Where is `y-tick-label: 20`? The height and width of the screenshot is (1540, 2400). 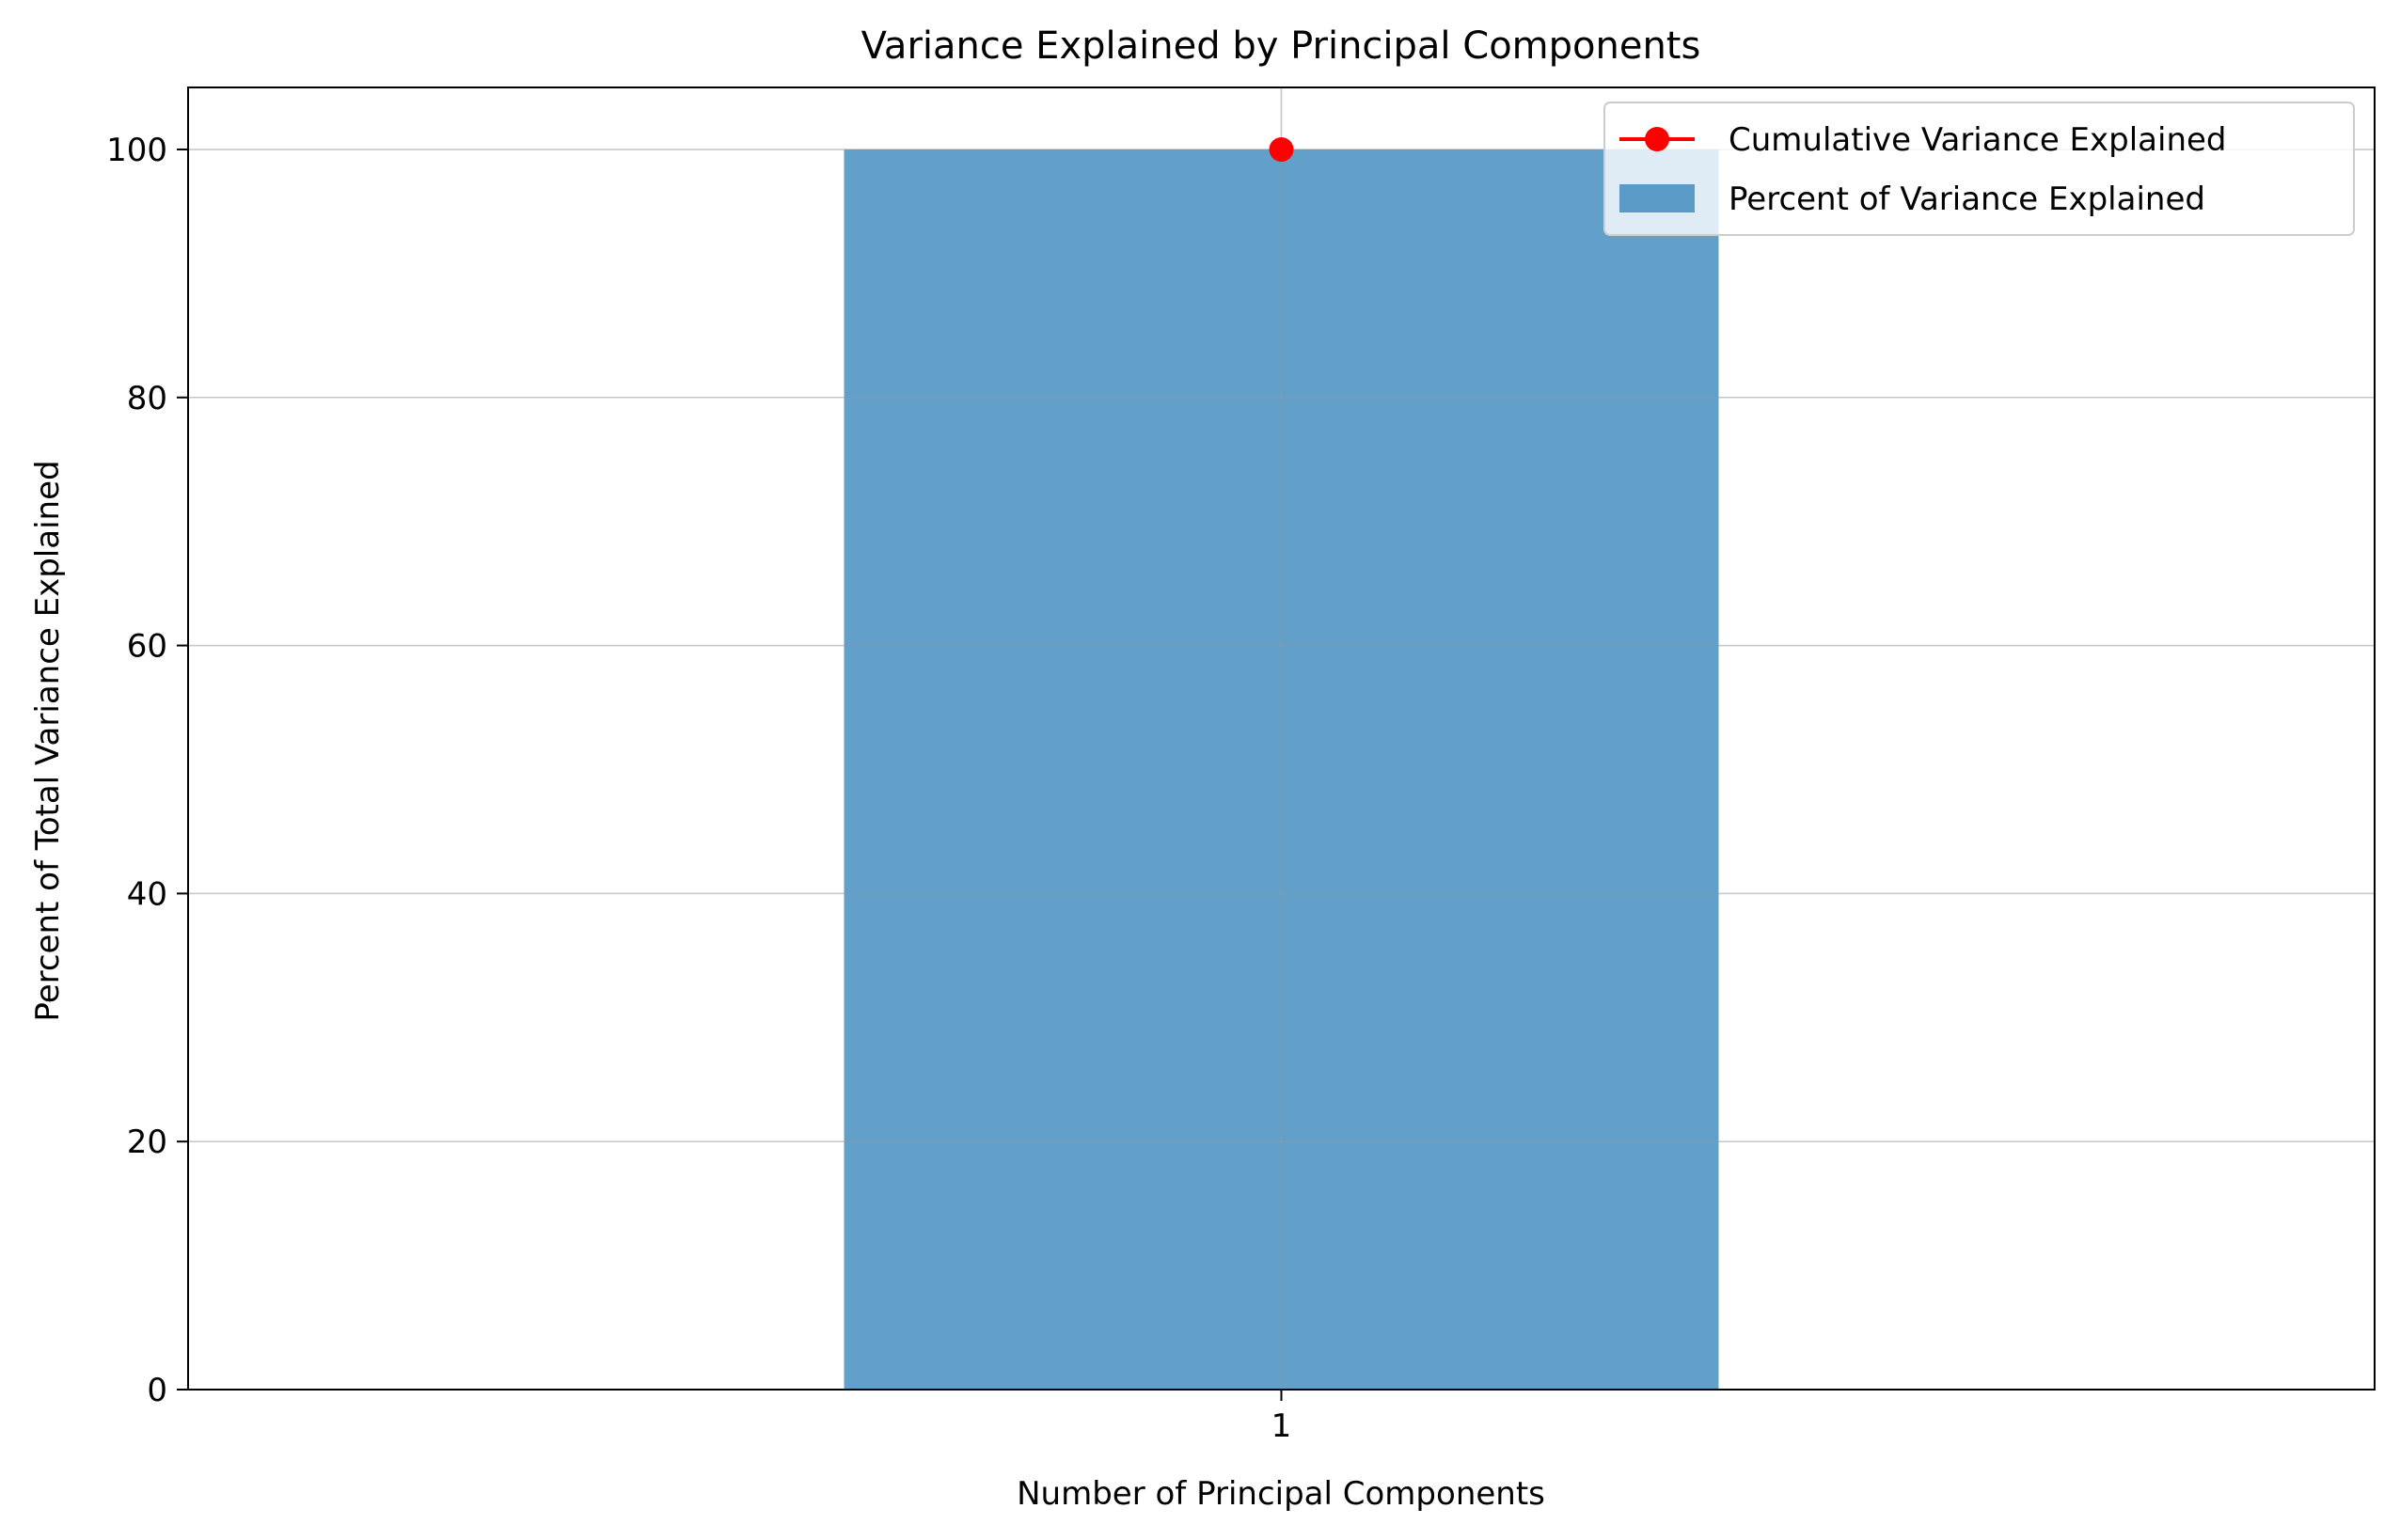
y-tick-label: 20 is located at coordinates (147, 1142).